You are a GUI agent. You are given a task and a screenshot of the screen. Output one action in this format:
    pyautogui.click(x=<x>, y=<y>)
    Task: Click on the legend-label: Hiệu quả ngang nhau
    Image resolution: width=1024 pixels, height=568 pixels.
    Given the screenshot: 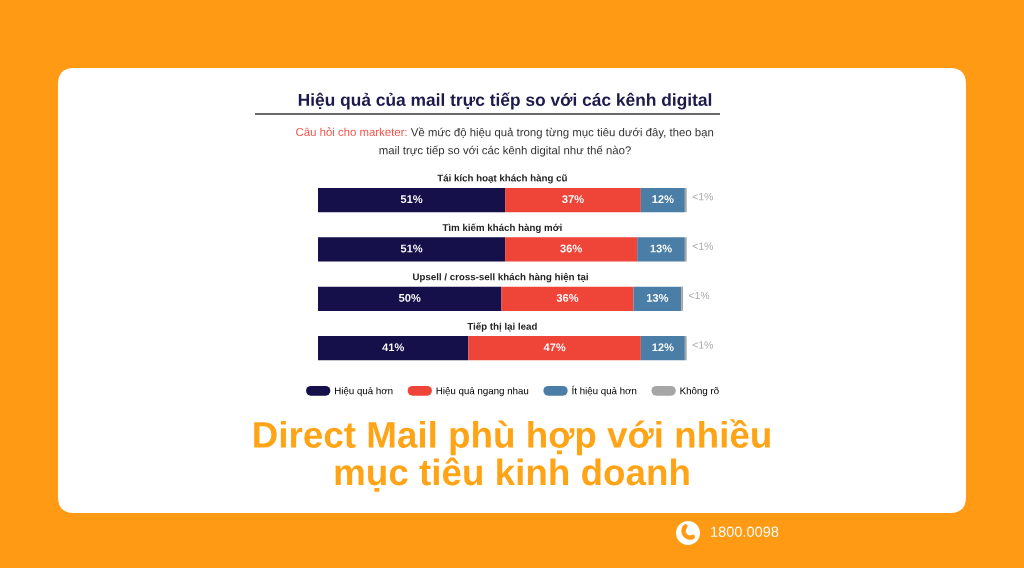 What is the action you would take?
    pyautogui.click(x=482, y=391)
    